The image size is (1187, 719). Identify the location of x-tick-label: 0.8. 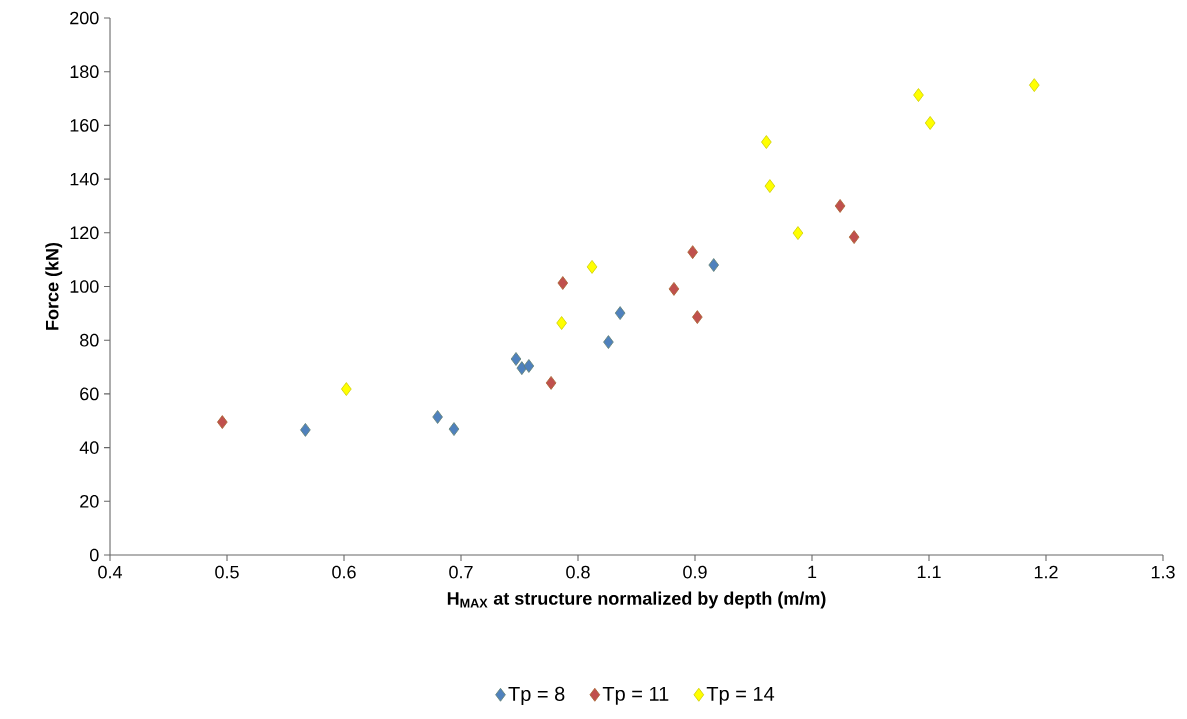
(578, 572).